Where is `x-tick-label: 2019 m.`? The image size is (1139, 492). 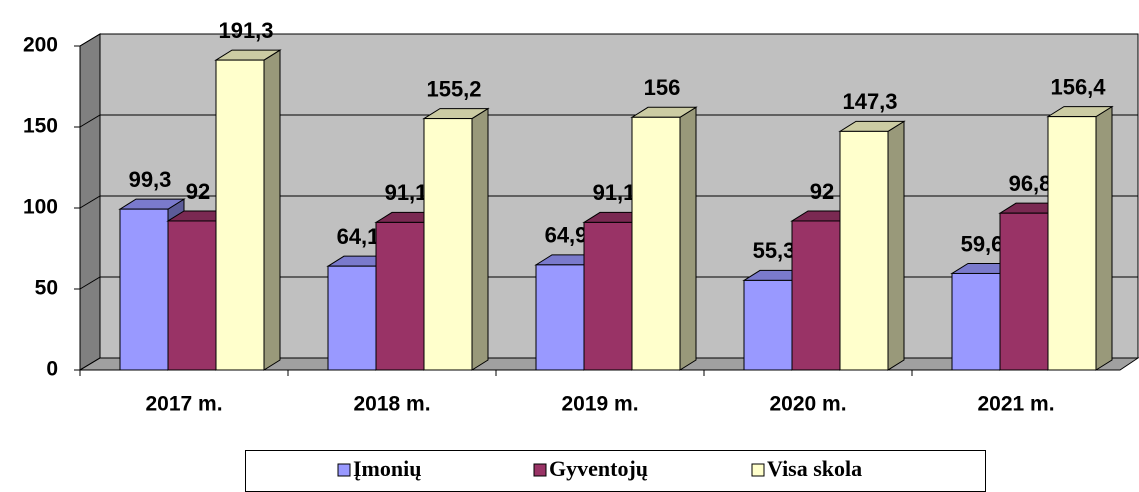 x-tick-label: 2019 m. is located at coordinates (599, 404).